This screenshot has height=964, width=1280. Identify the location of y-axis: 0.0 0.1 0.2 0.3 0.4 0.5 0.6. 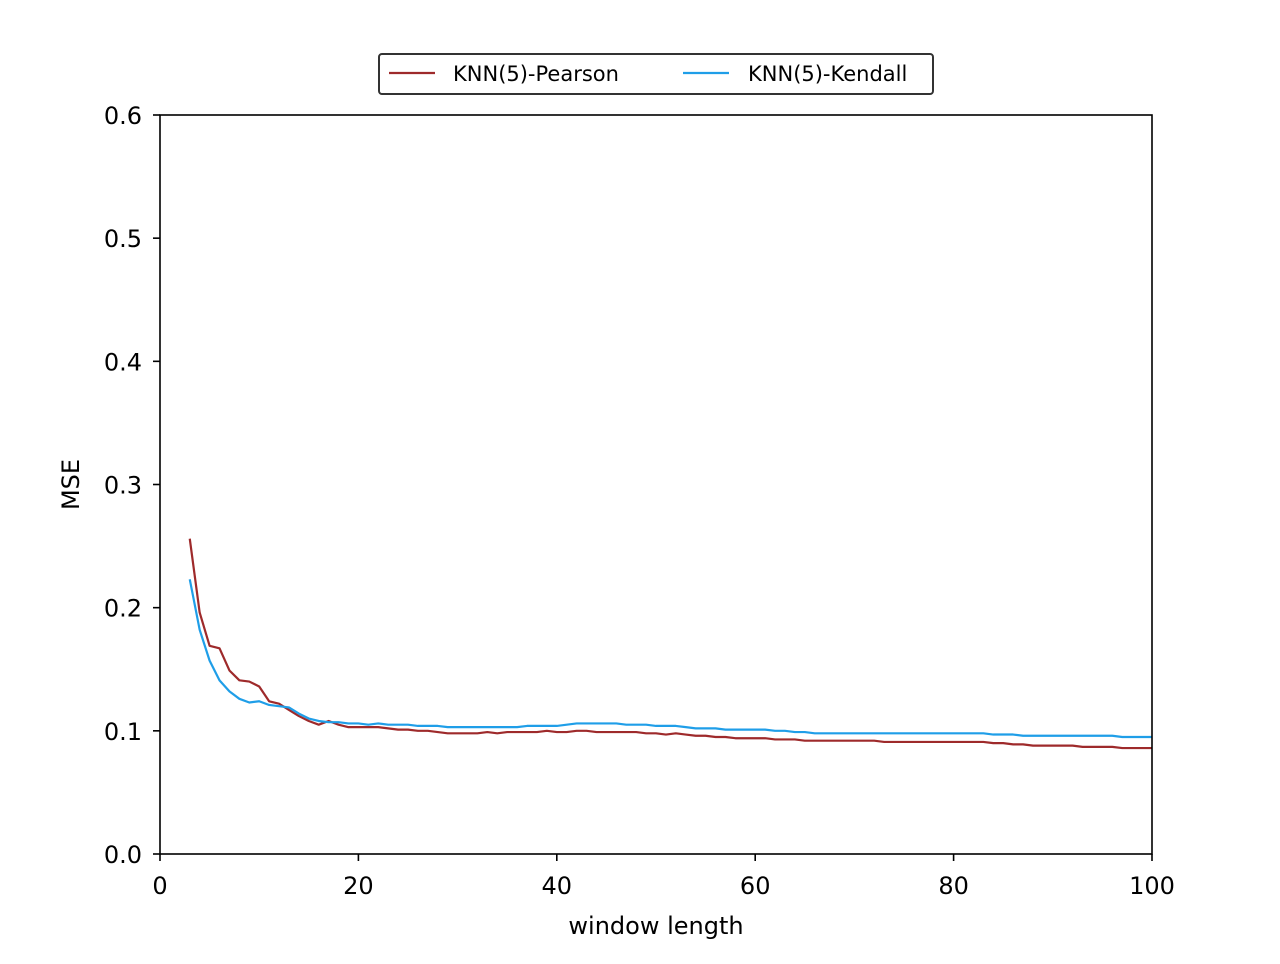
(132, 485).